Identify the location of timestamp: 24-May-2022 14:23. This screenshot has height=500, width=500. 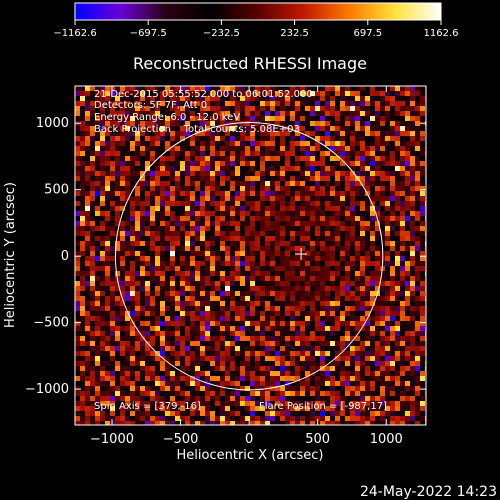
(428, 492).